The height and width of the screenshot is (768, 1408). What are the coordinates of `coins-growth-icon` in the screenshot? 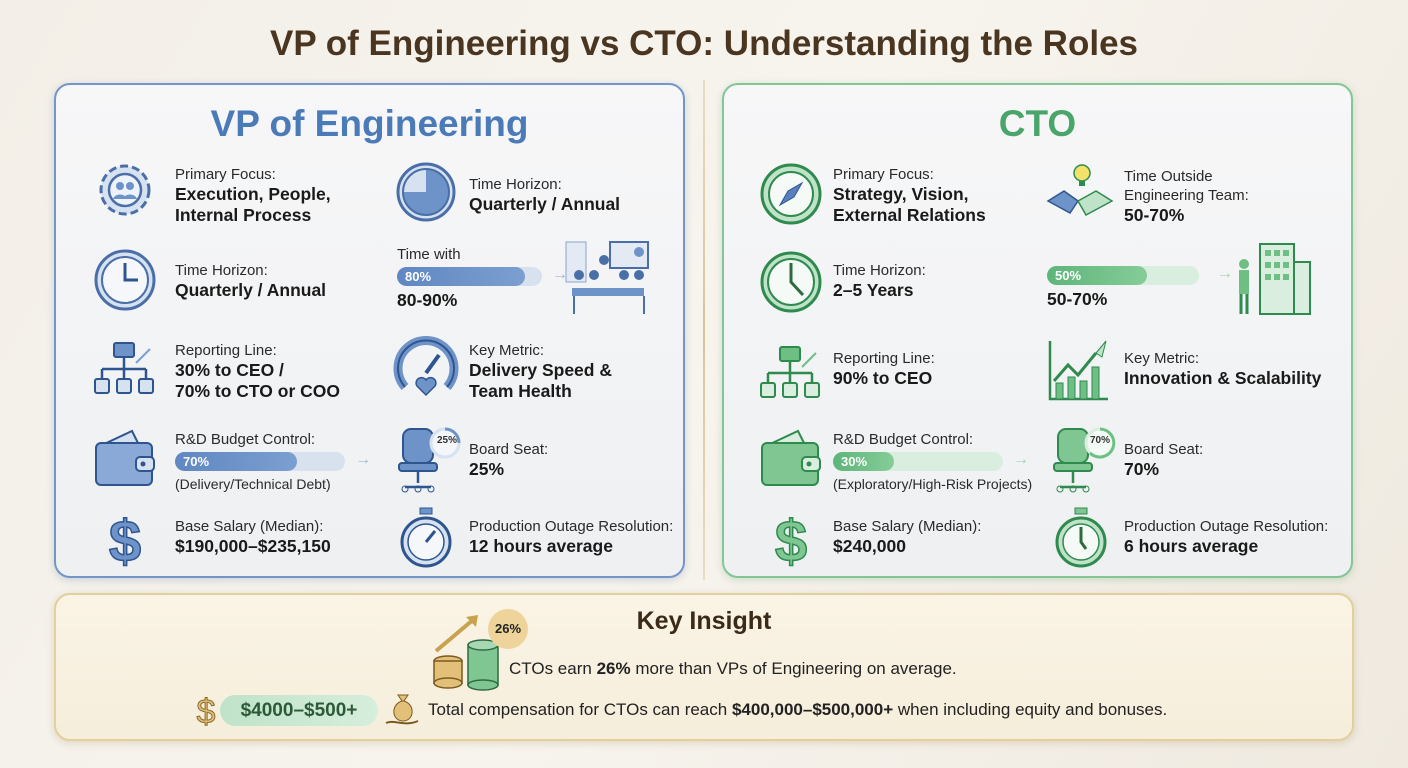 It's located at (466, 653).